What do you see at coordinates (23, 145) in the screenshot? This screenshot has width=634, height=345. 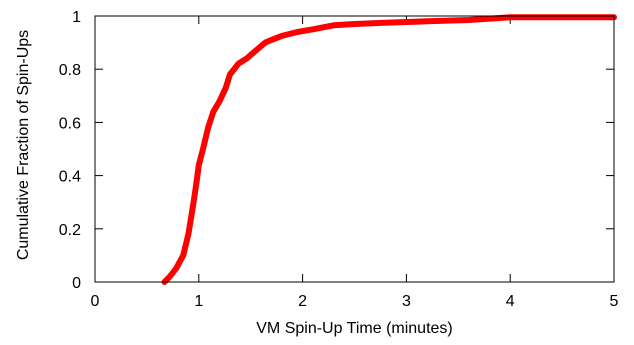 I see `y-axis-label: Cumulative Fraction of Spin-Ups` at bounding box center [23, 145].